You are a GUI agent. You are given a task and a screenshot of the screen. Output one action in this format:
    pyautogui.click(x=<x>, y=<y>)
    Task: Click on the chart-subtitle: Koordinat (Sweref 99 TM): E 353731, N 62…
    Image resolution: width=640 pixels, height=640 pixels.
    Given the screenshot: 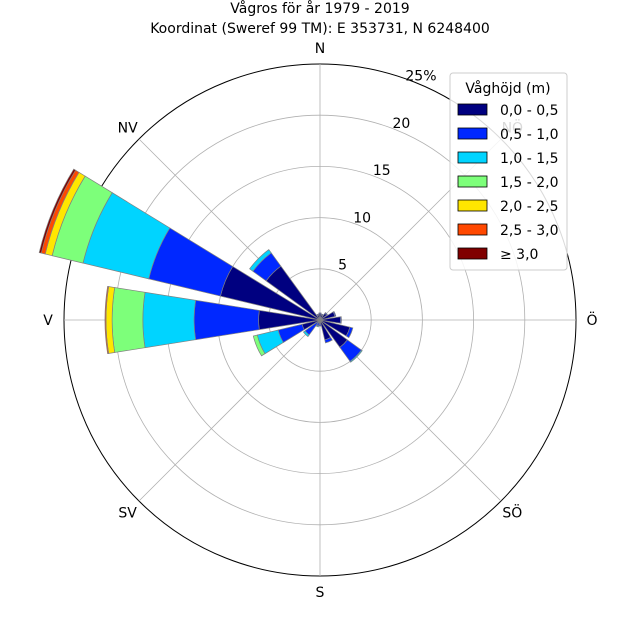 What is the action you would take?
    pyautogui.click(x=320, y=29)
    